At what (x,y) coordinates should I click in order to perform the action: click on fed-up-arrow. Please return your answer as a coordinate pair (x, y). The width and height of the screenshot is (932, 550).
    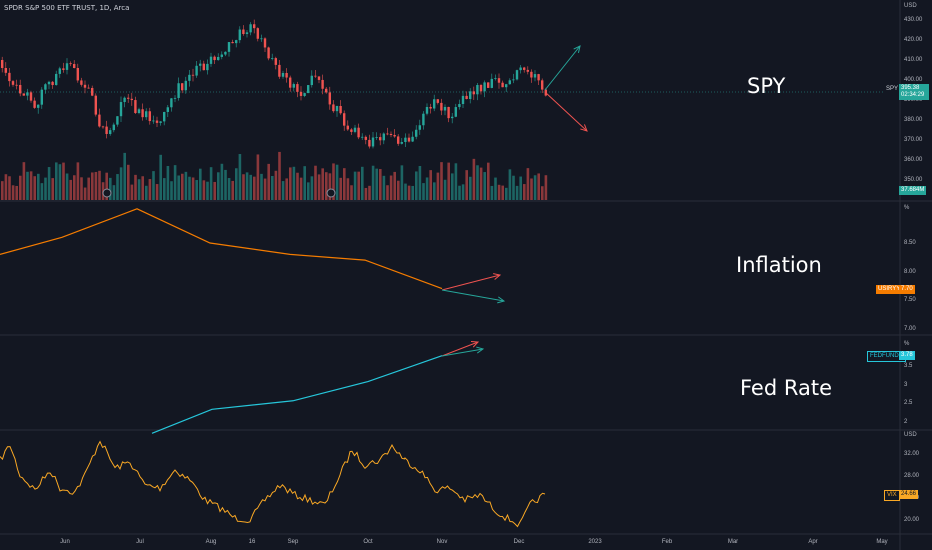
    Looking at the image, I should click on (460, 349).